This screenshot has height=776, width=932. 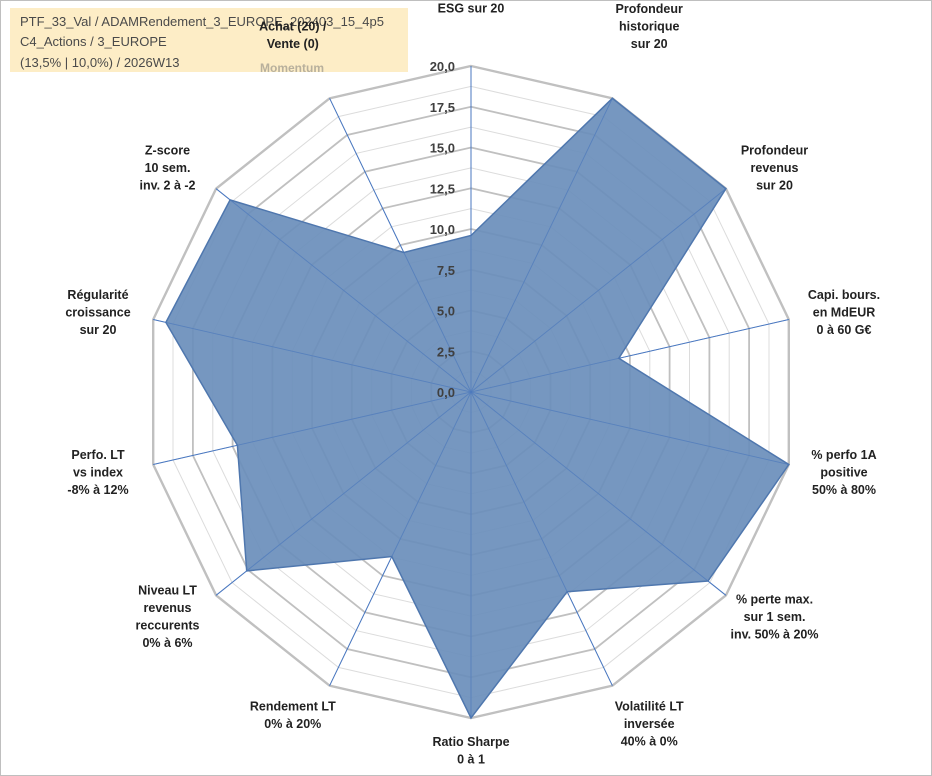 I want to click on tick-label: 17,5, so click(x=442, y=107).